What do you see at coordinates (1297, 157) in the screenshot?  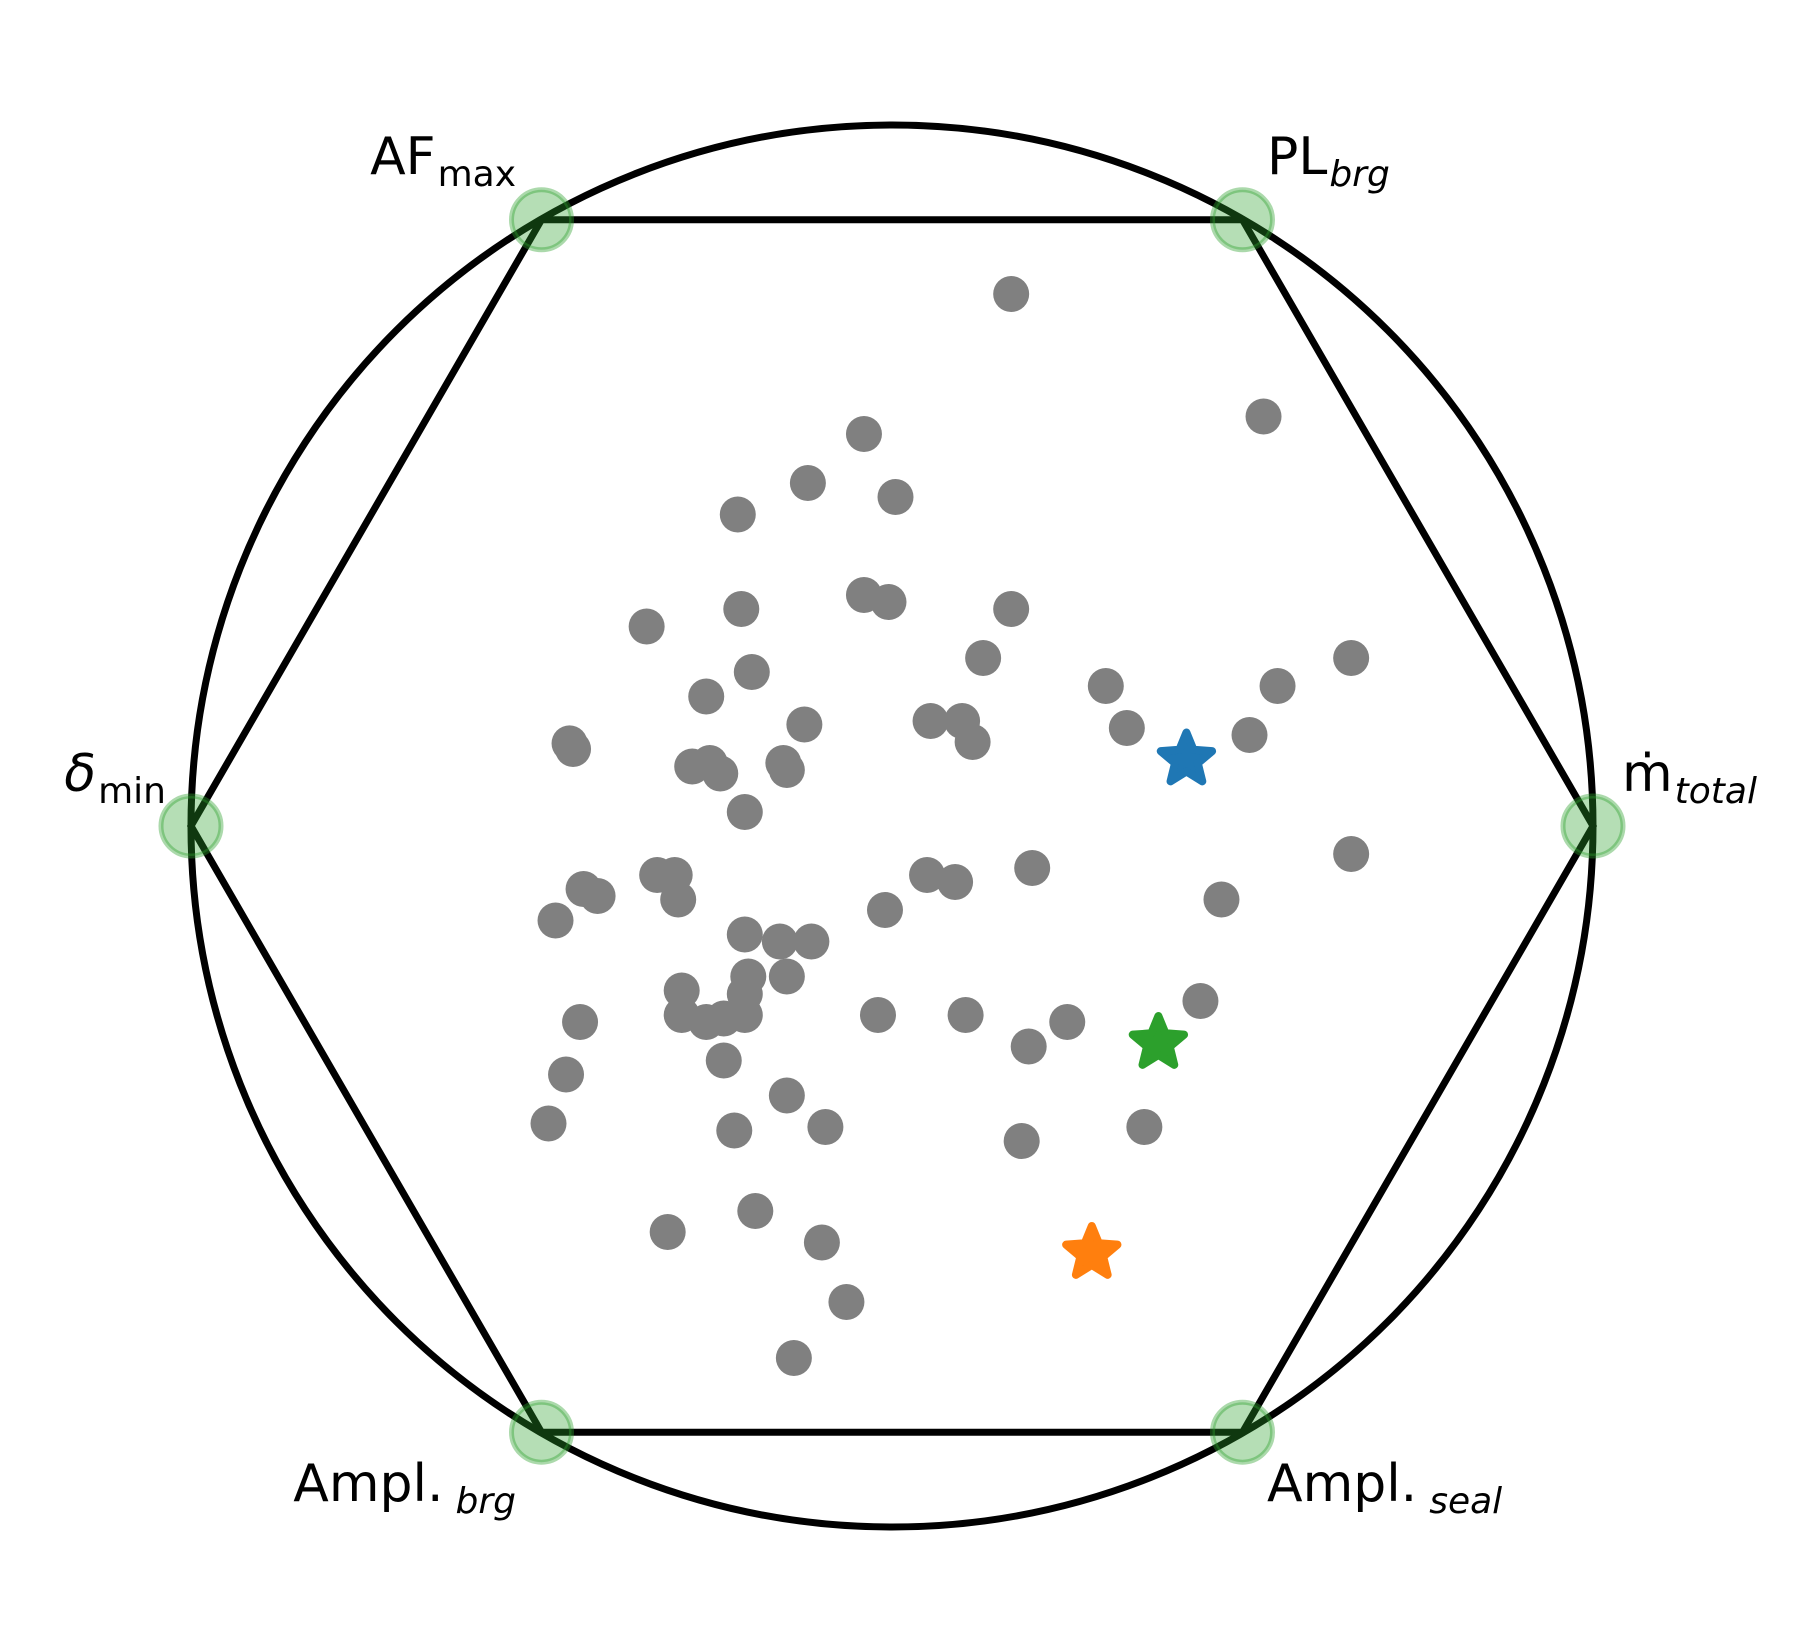 I see `anchor-label-main-1: PL` at bounding box center [1297, 157].